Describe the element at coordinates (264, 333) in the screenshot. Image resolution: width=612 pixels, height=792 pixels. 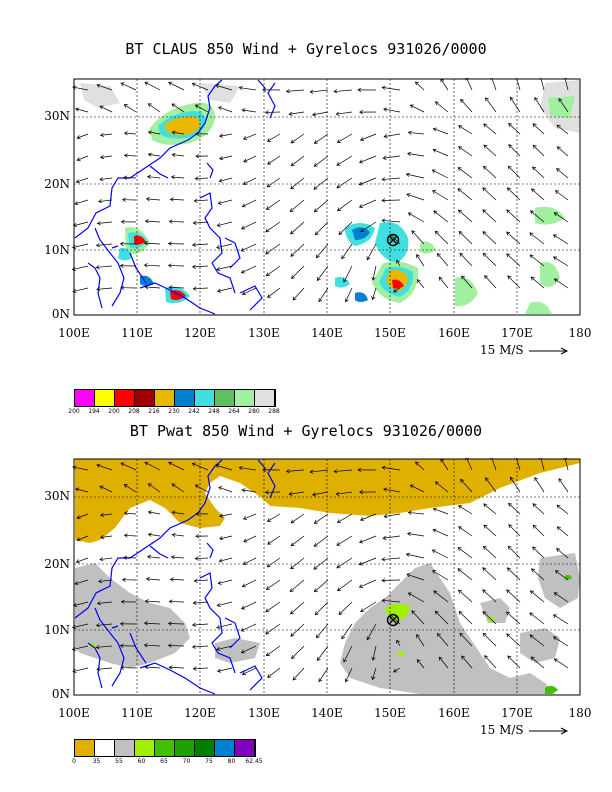
I see `lon-label: 130E` at that location.